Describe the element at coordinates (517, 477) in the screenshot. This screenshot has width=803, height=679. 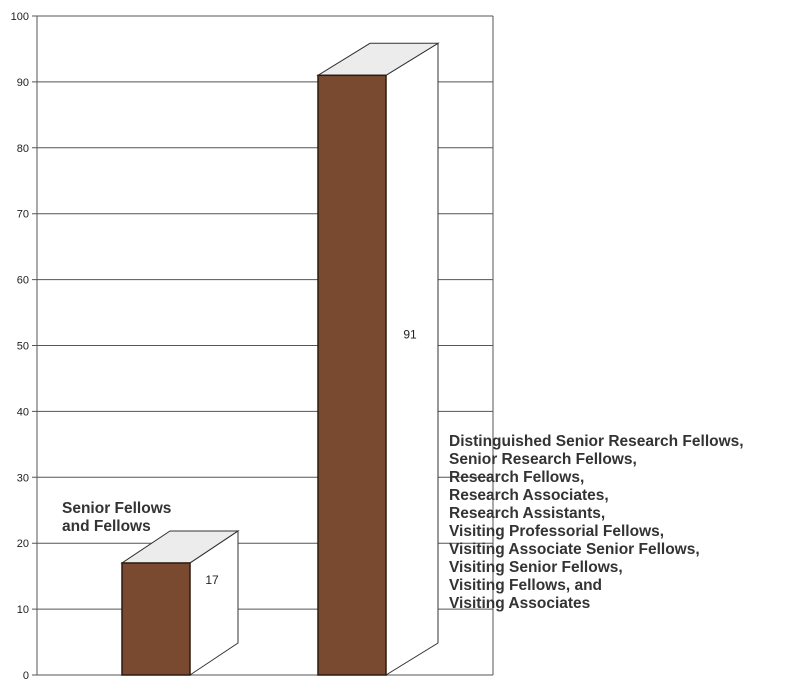
I see `category-1-line-2: Research Fellows,` at that location.